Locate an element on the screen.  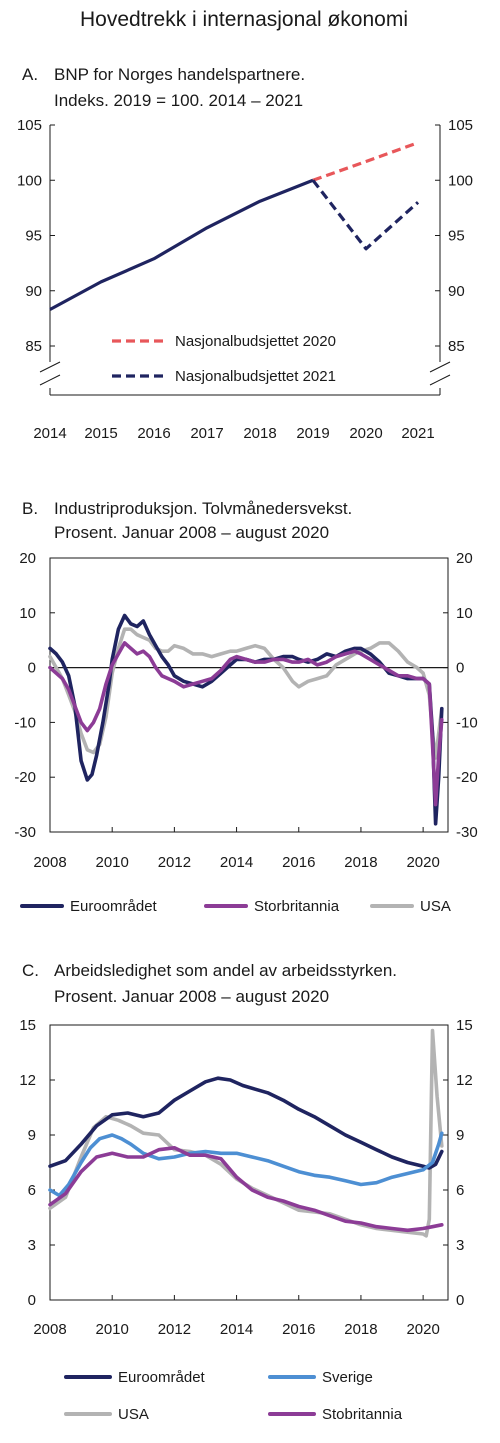
y-tick-label-right: -30 is located at coordinates (467, 832).